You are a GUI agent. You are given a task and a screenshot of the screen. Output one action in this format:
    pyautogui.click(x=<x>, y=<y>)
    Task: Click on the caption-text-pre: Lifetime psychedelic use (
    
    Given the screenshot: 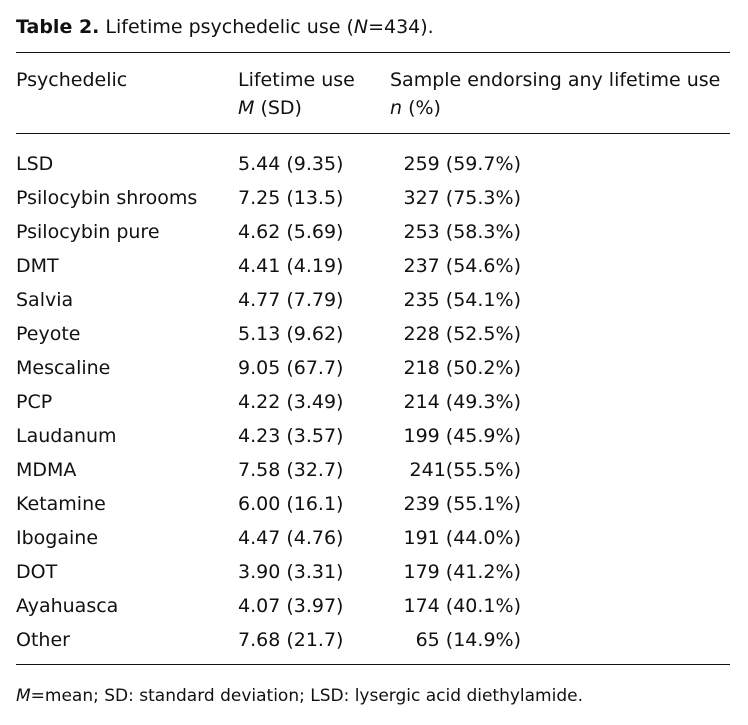 What is the action you would take?
    pyautogui.click(x=229, y=27)
    